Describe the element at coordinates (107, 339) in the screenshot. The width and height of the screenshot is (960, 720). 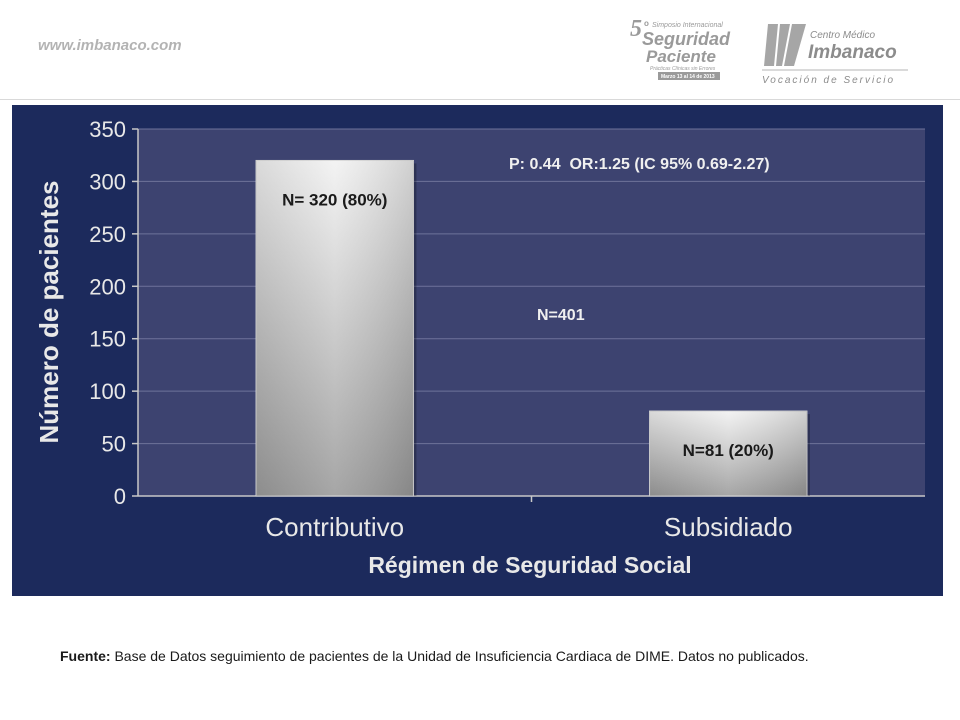
I see `y-tick-label: 150` at that location.